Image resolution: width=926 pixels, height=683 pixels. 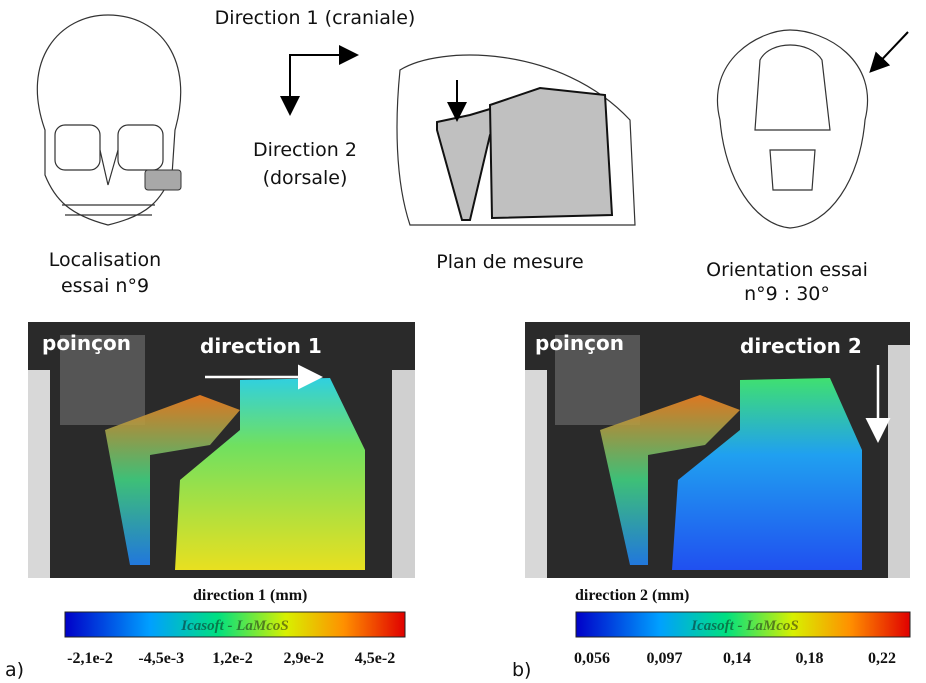 I want to click on panel-label: a), so click(x=14, y=670).